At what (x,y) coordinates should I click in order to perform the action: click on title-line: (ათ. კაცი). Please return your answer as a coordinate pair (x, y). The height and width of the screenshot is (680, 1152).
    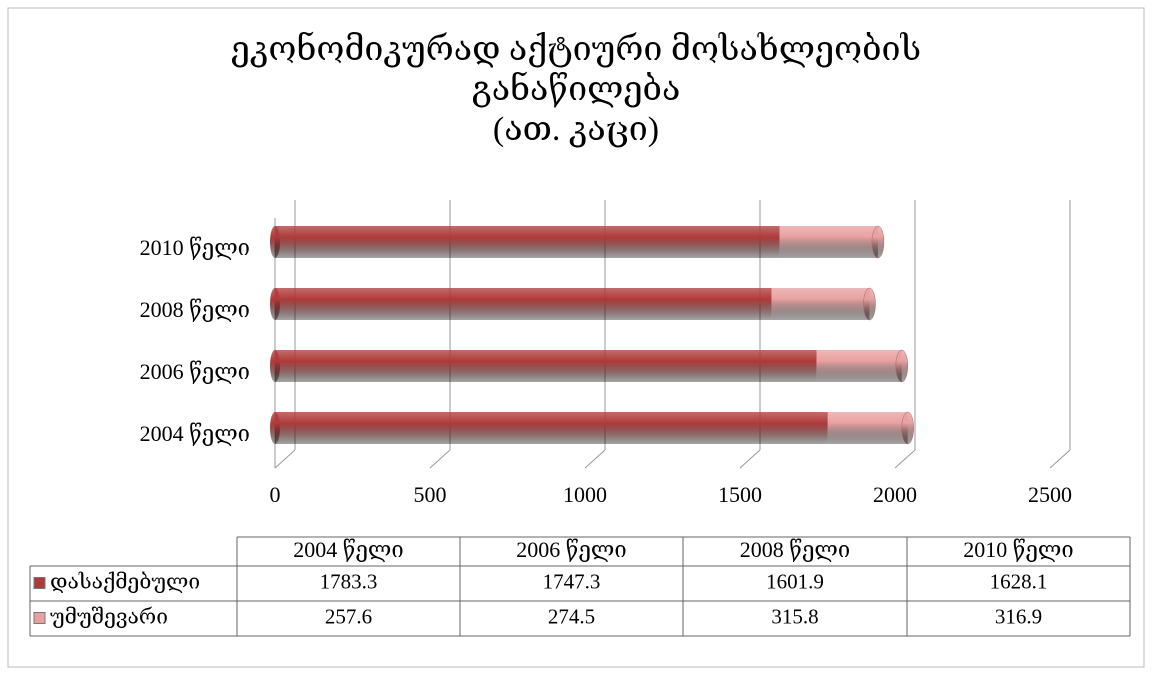
    Looking at the image, I should click on (576, 129).